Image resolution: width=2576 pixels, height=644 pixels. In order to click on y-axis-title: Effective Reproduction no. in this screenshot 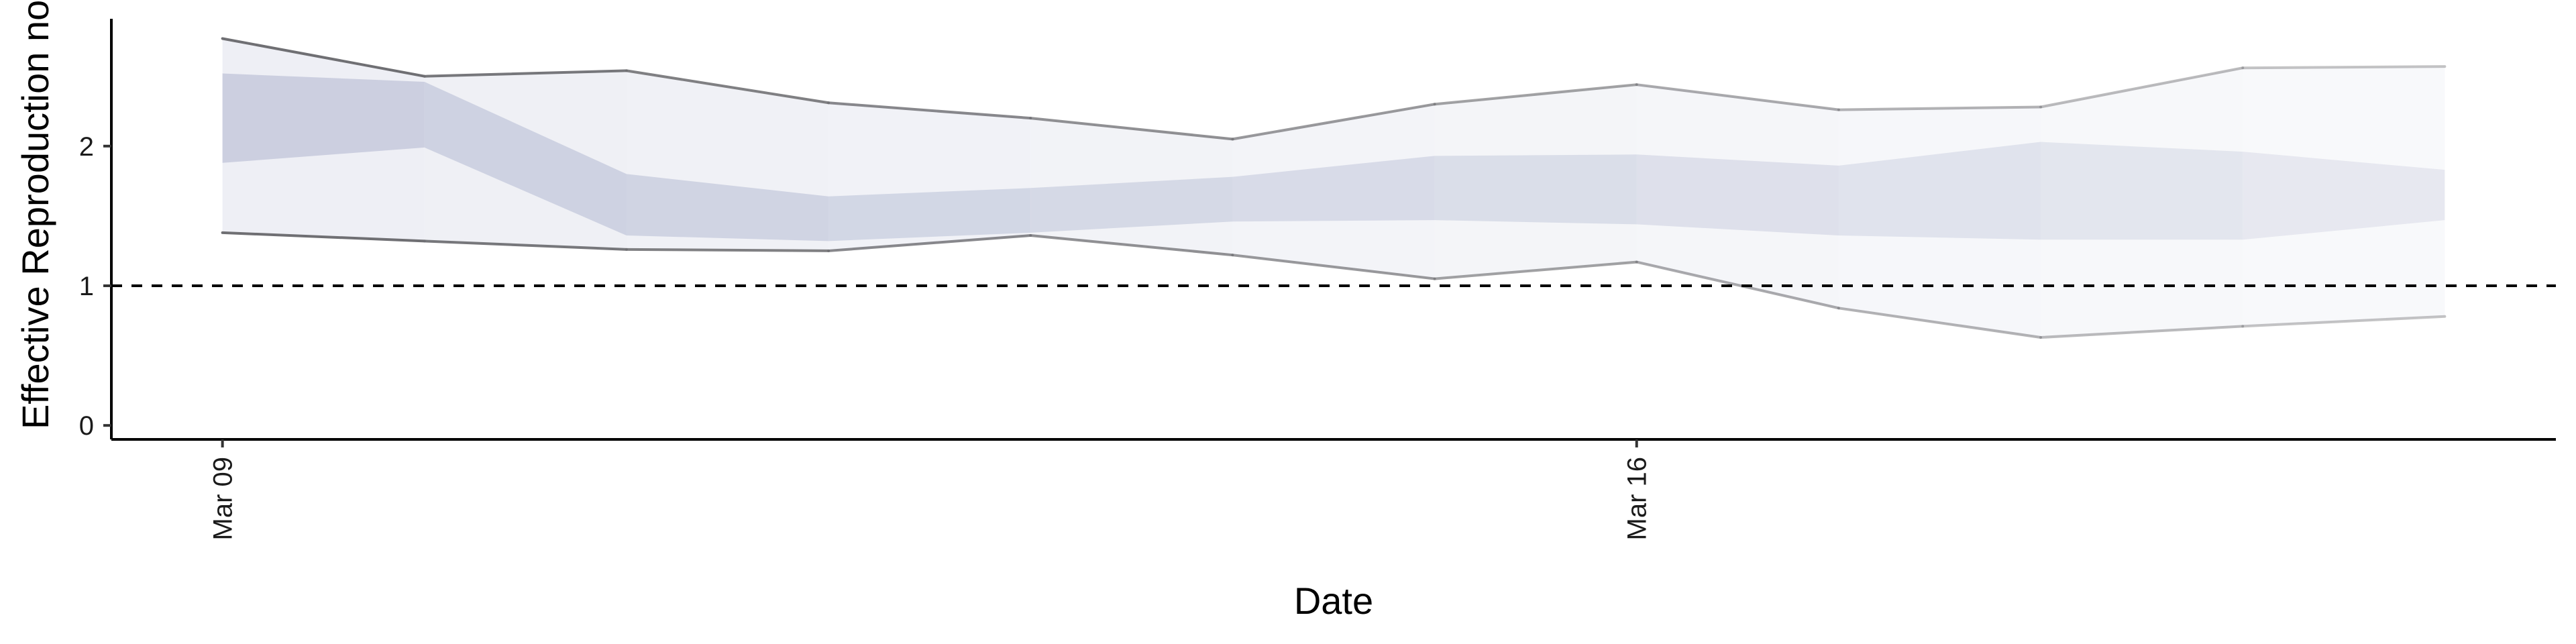, I will do `click(35, 214)`.